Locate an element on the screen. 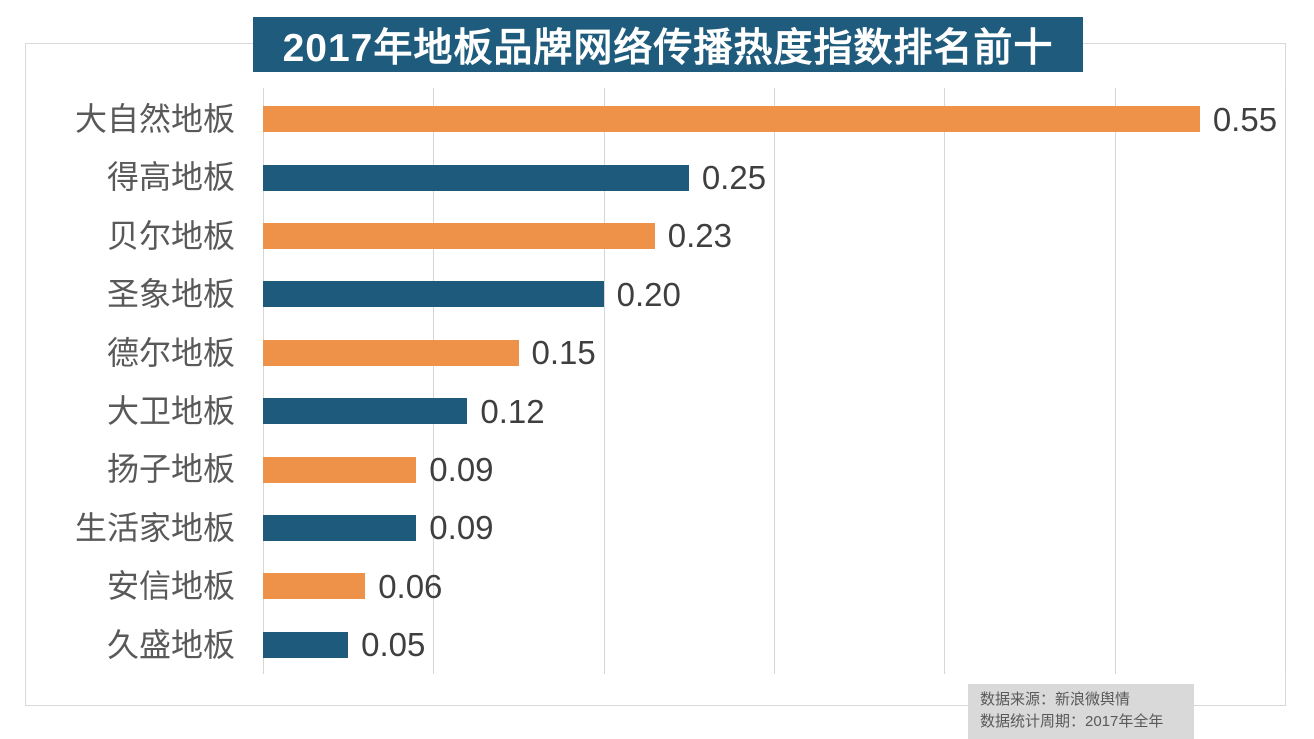 This screenshot has width=1314, height=739. data-source-note: 数据来源：新浪微舆情 数据统计周期：2017年全年 is located at coordinates (1081, 711).